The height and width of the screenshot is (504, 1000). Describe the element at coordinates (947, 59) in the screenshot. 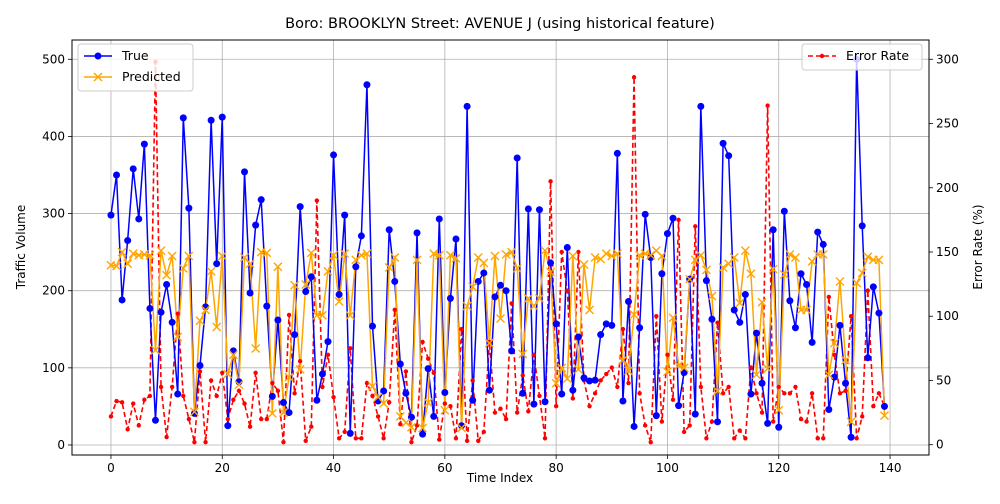

I see `y2-tick-label: 300` at that location.